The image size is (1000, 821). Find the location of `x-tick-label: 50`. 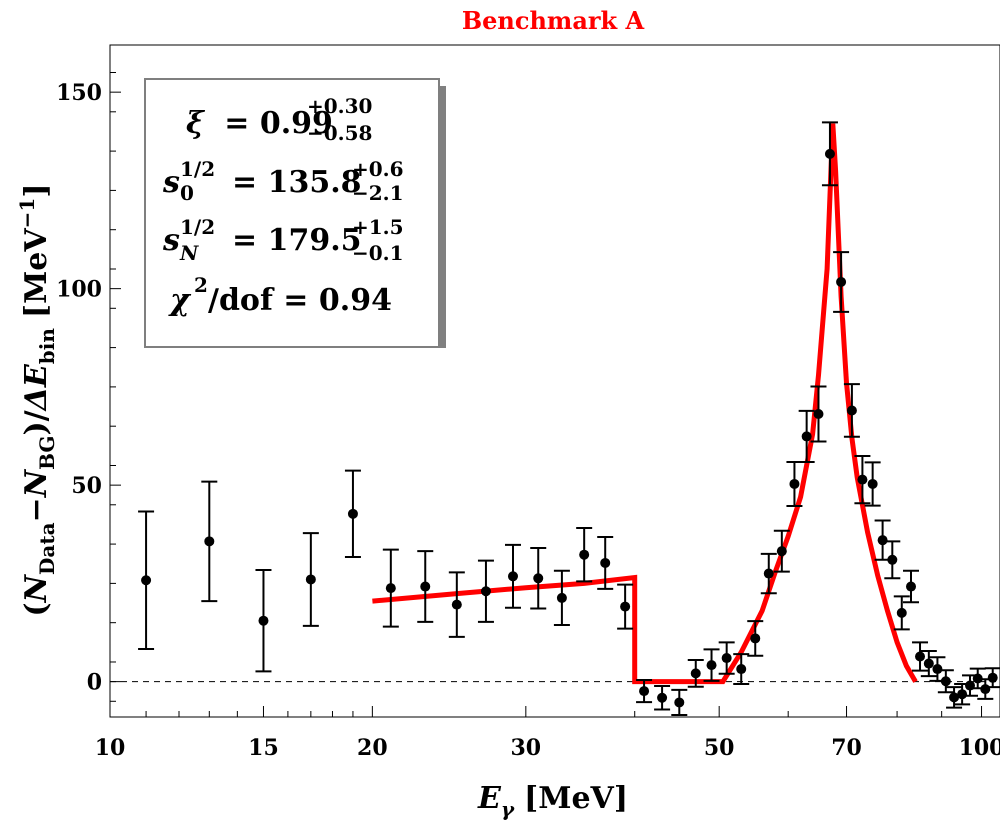

x-tick-label: 50 is located at coordinates (719, 748).